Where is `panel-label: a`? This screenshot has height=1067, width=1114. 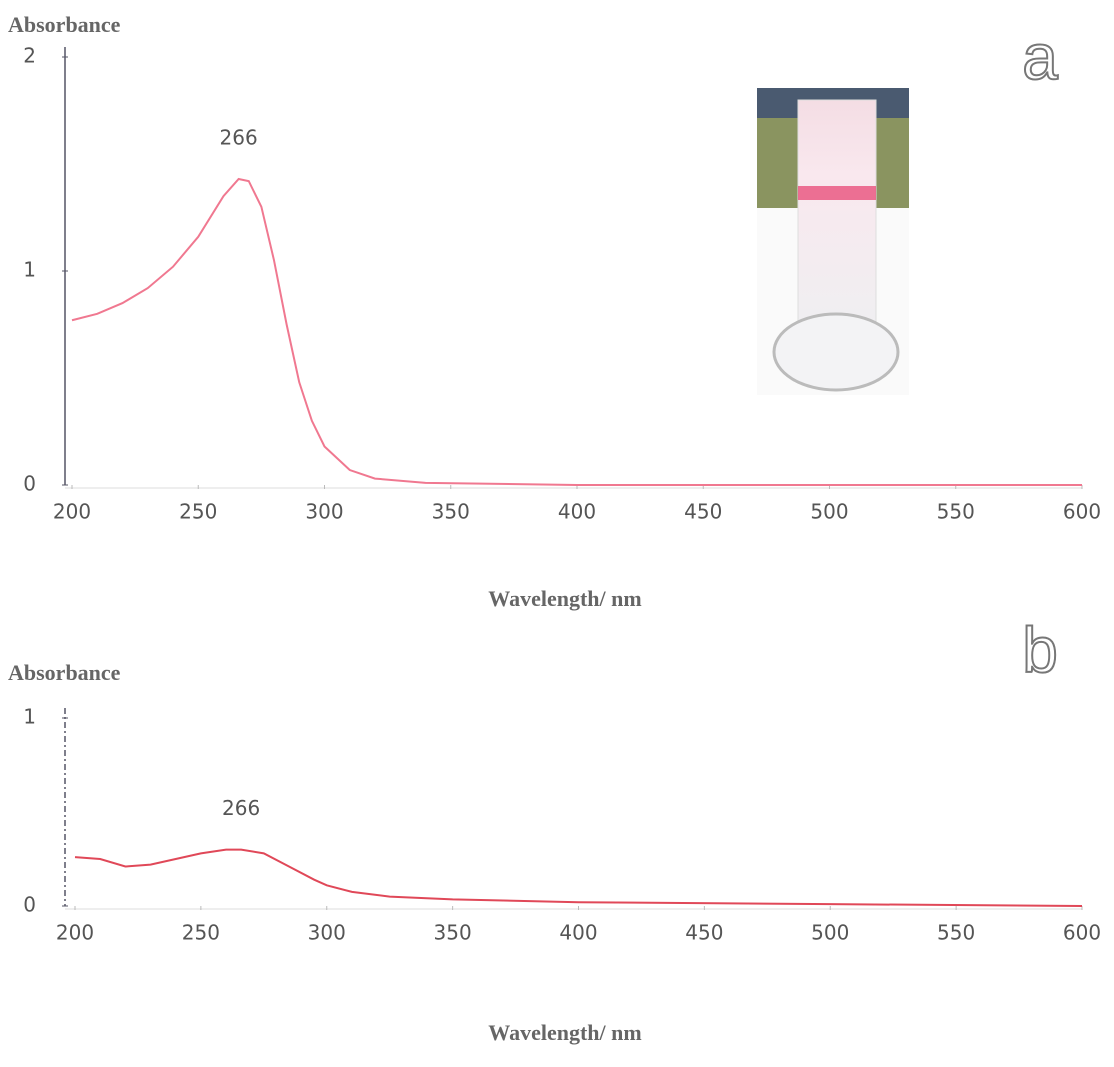
panel-label: a is located at coordinates (1040, 57).